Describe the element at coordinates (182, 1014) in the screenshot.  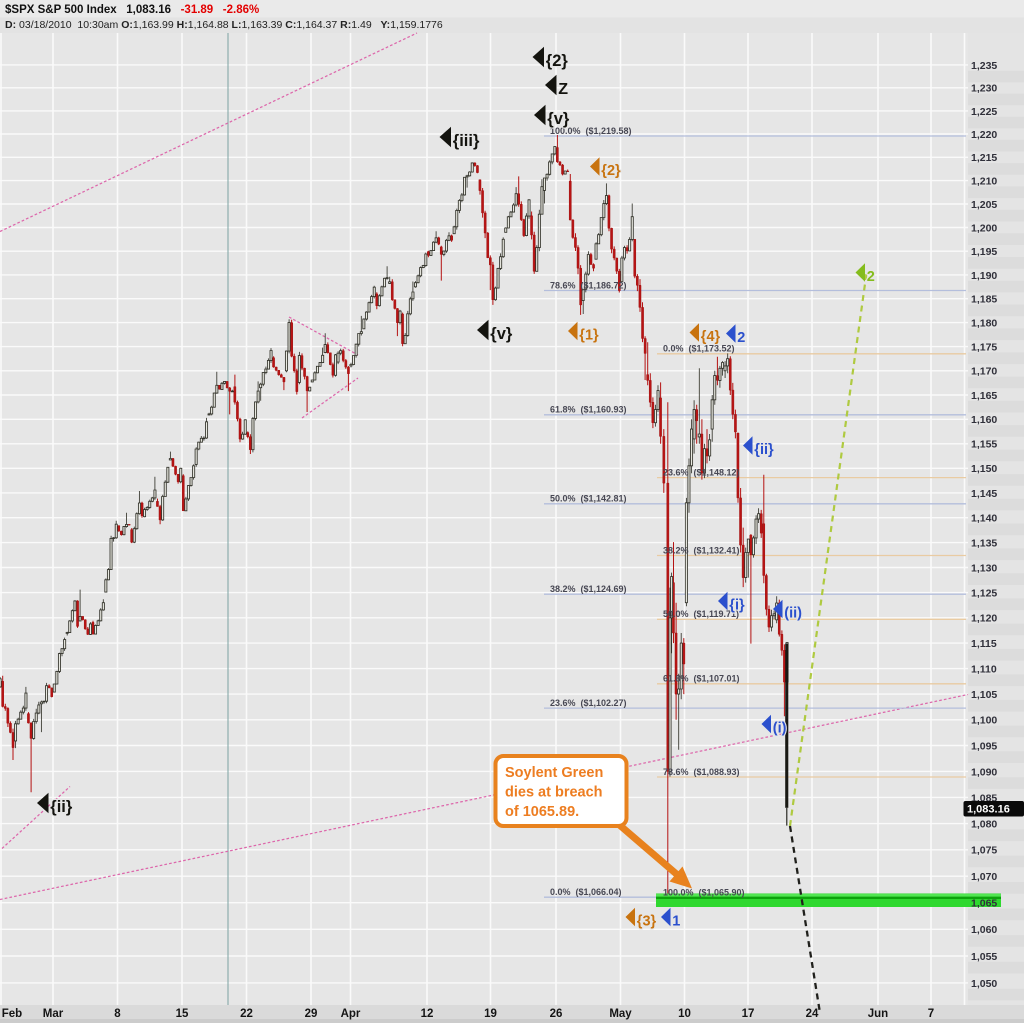
I see `svg-text: 15` at that location.